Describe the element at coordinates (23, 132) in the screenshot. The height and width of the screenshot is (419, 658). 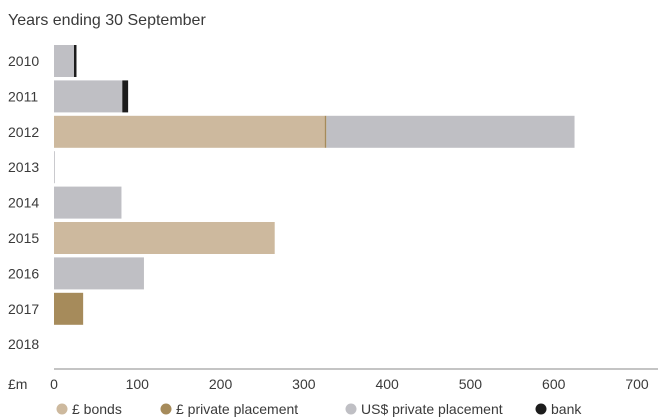
I see `y-tick-label-2012: 2012` at that location.